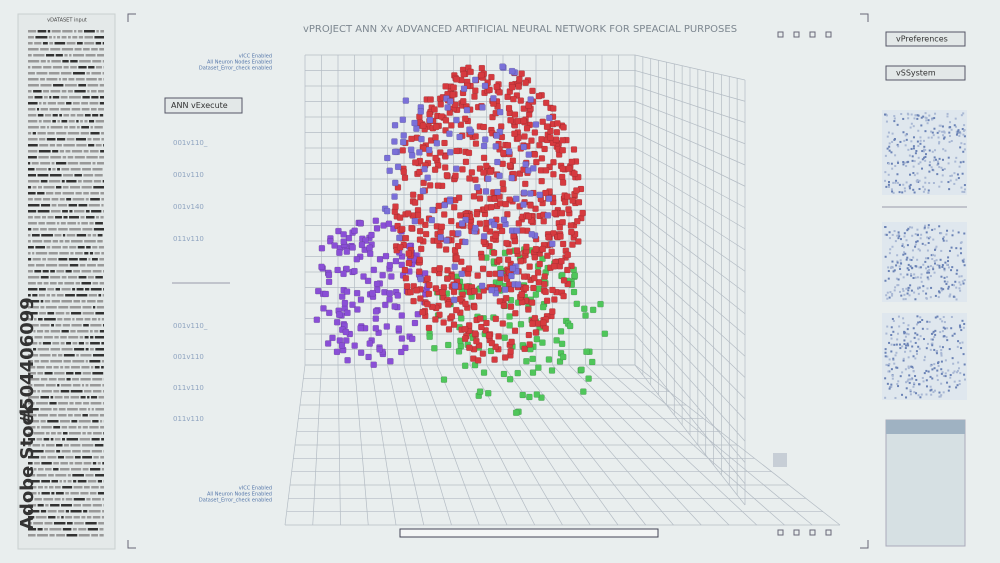  I want to click on execute-button: ANN vExecute, so click(203, 105).